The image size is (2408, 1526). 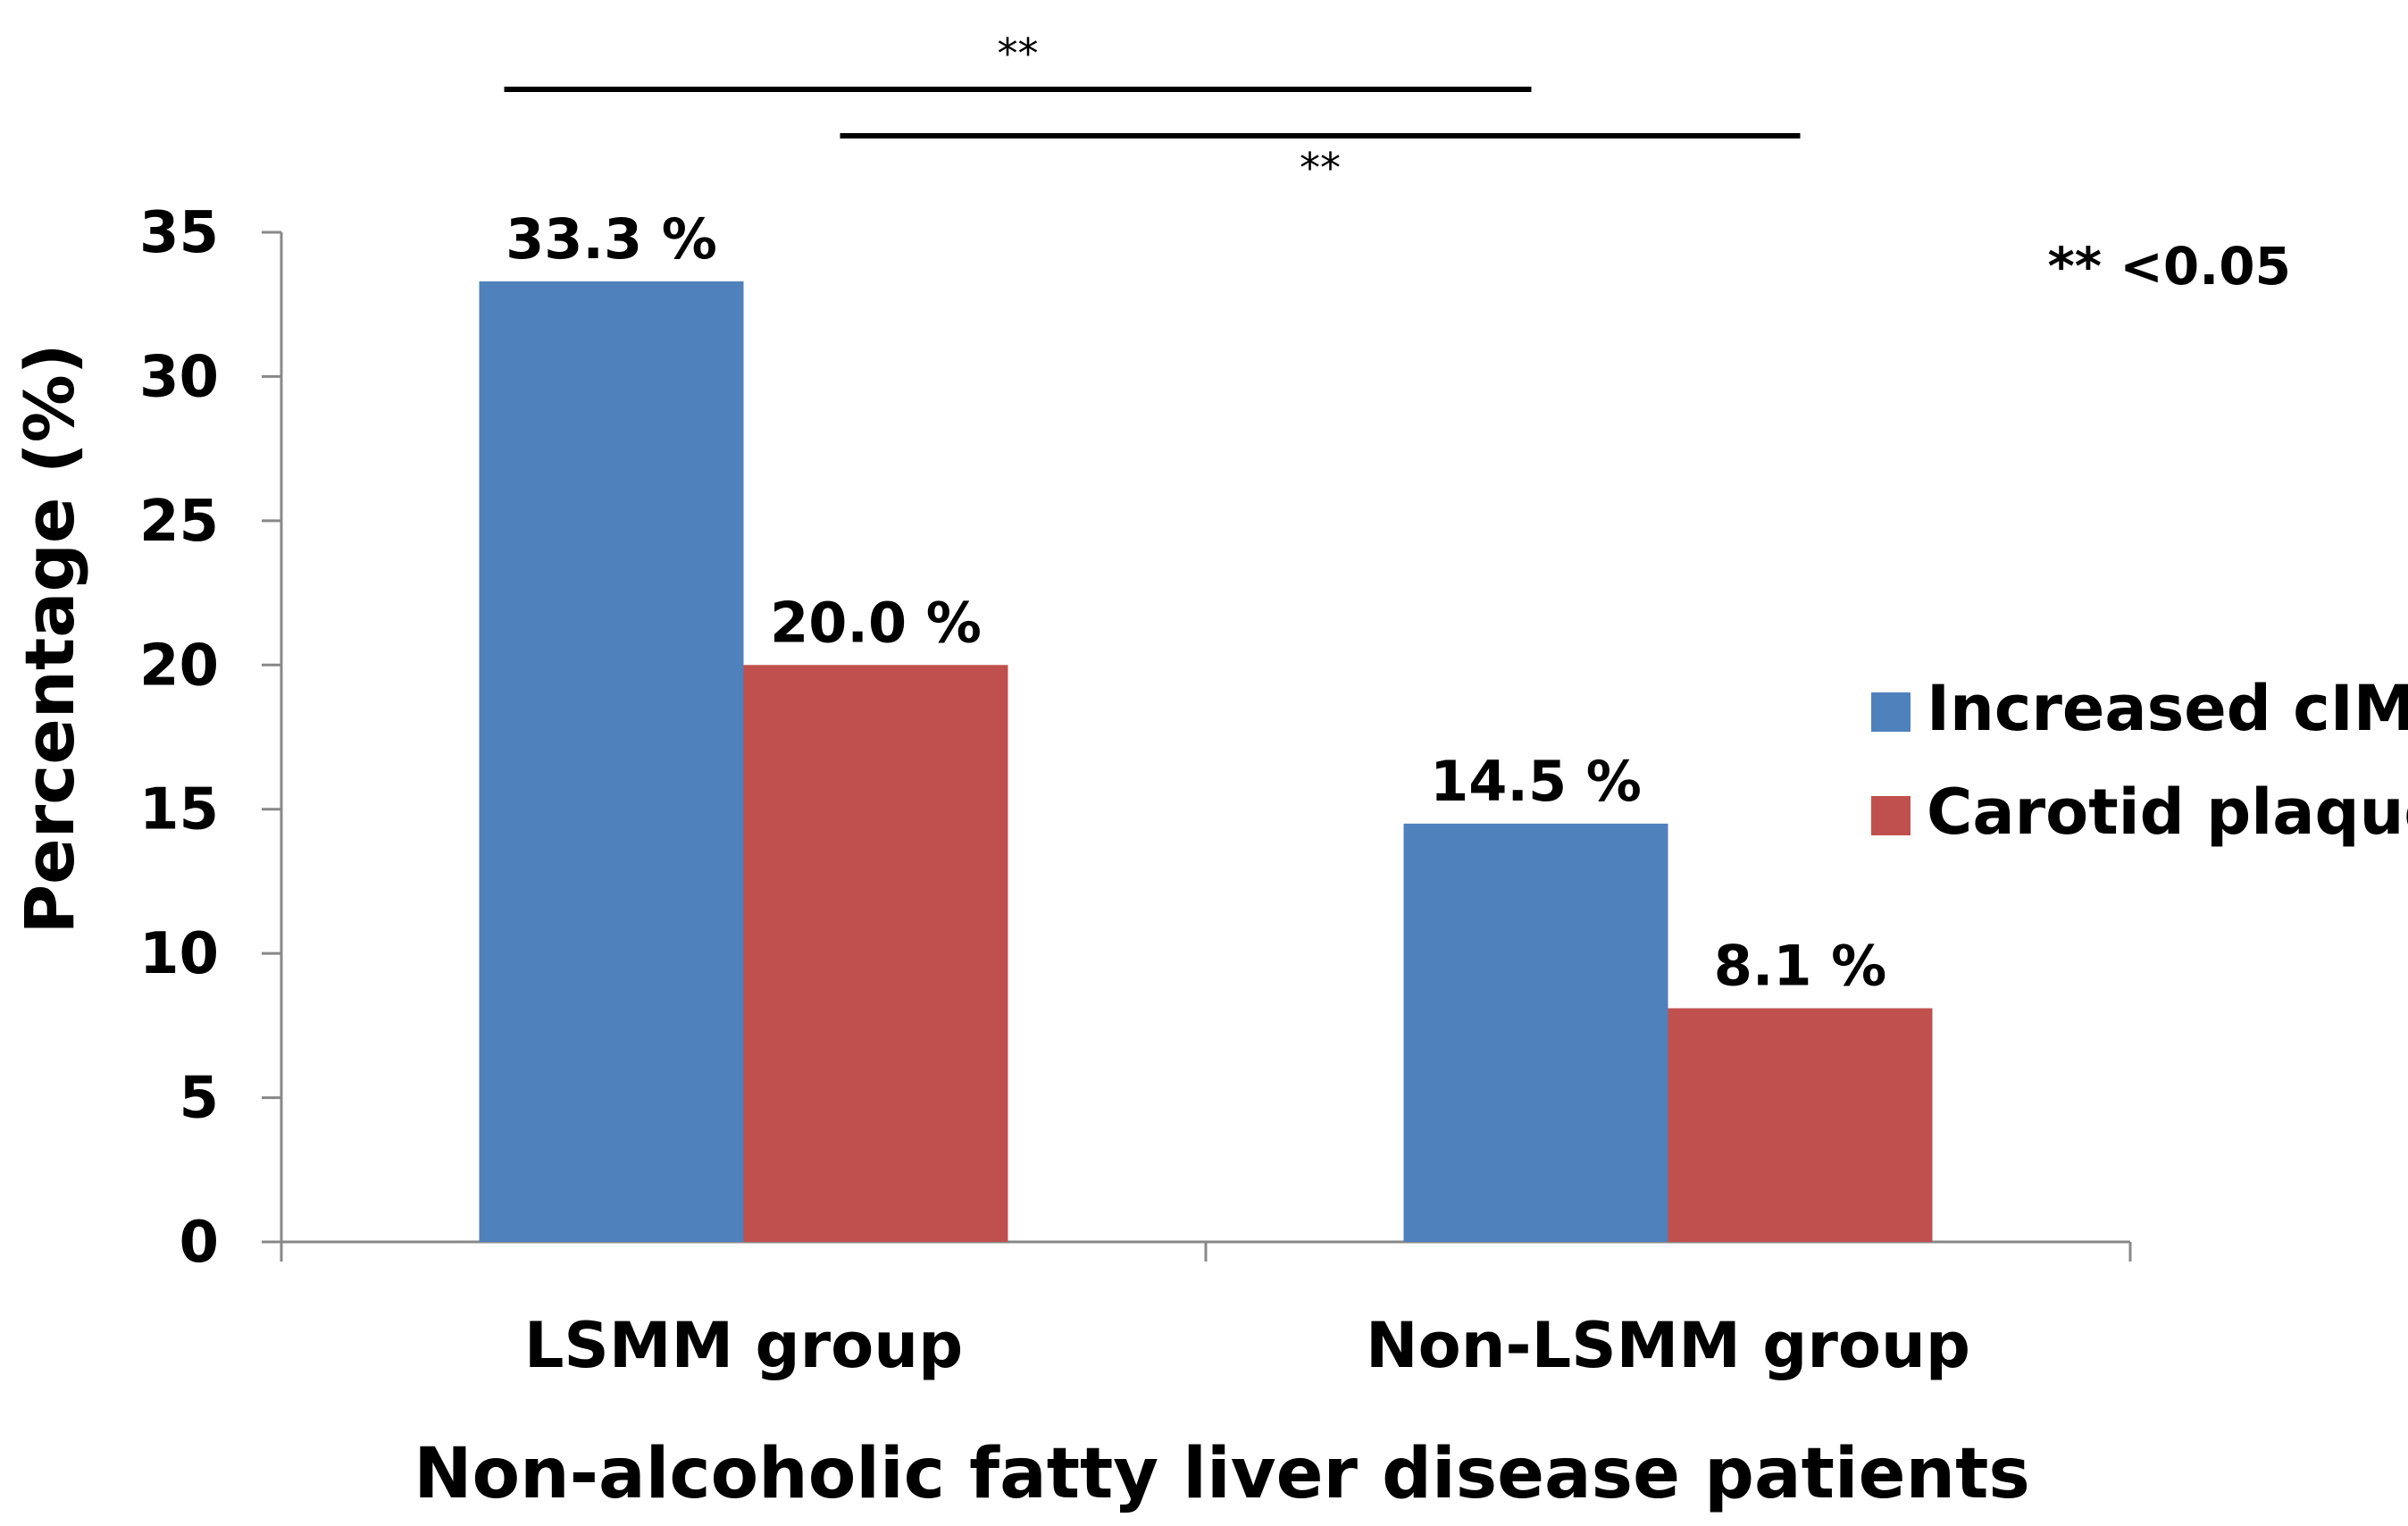 What do you see at coordinates (2167, 812) in the screenshot?
I see `legend-label: Carotid plaque` at bounding box center [2167, 812].